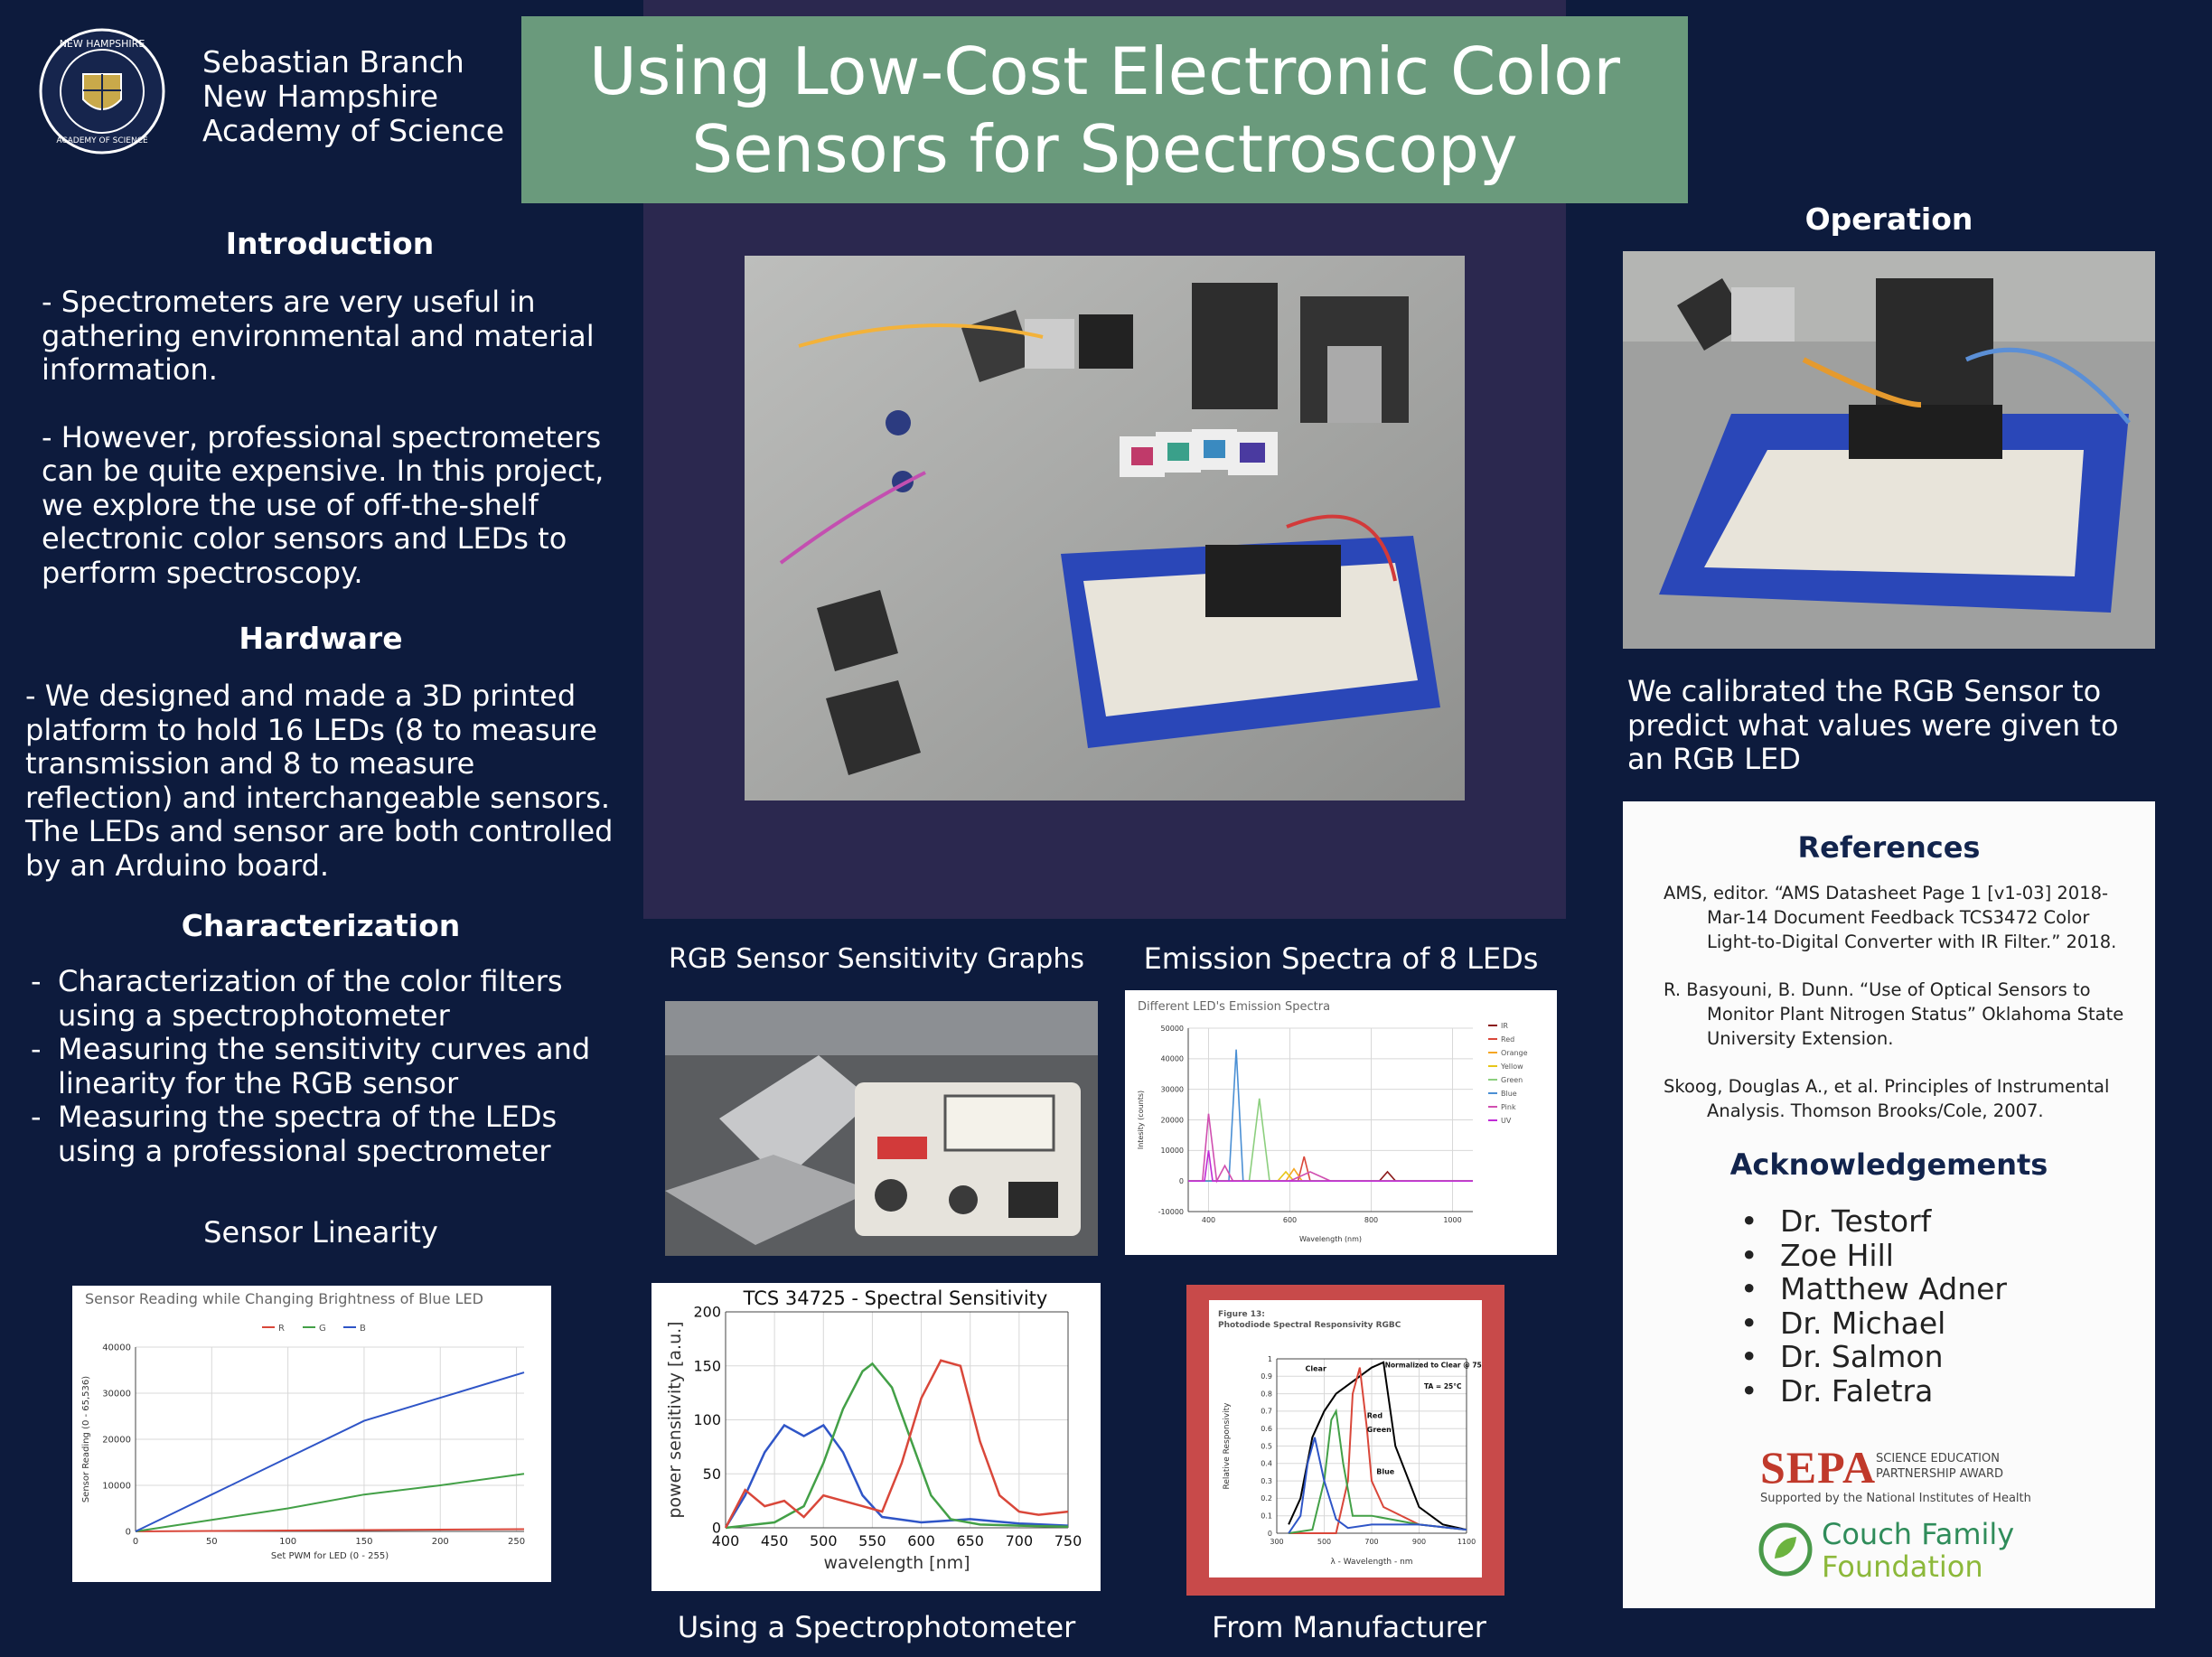 The height and width of the screenshot is (1657, 2212). Describe the element at coordinates (1330, 1239) in the screenshot. I see `x-axis-label: Wavelength (nm)` at that location.